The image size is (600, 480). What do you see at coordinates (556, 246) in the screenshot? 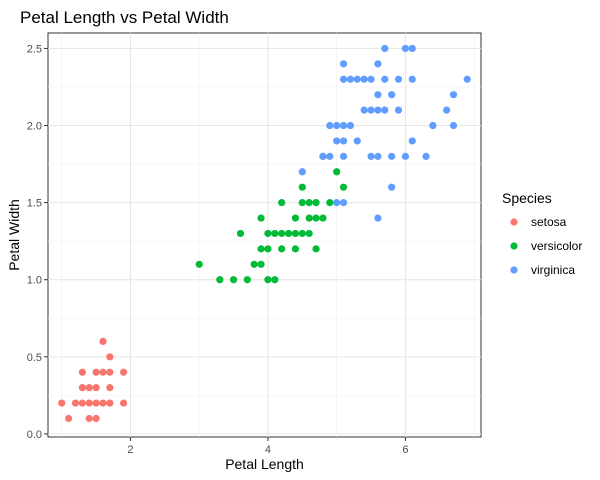
I see `legend-label-versicolor: versicolor` at bounding box center [556, 246].